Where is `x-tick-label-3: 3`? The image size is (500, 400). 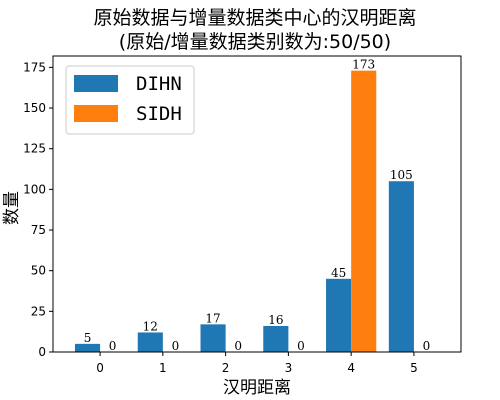 x-tick-label-3: 3 is located at coordinates (289, 368).